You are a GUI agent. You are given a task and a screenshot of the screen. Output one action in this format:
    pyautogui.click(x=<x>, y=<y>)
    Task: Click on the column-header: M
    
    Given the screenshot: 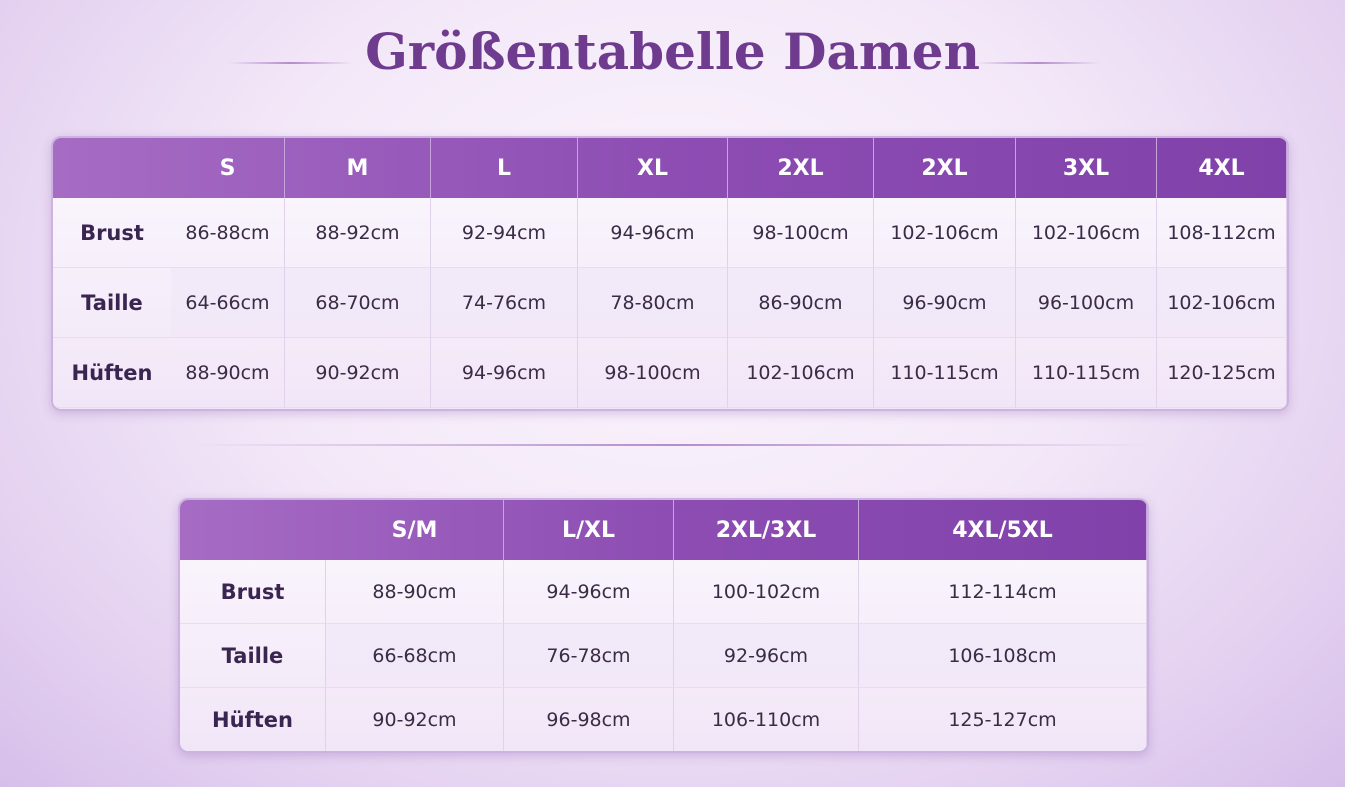 What is the action you would take?
    pyautogui.click(x=358, y=168)
    